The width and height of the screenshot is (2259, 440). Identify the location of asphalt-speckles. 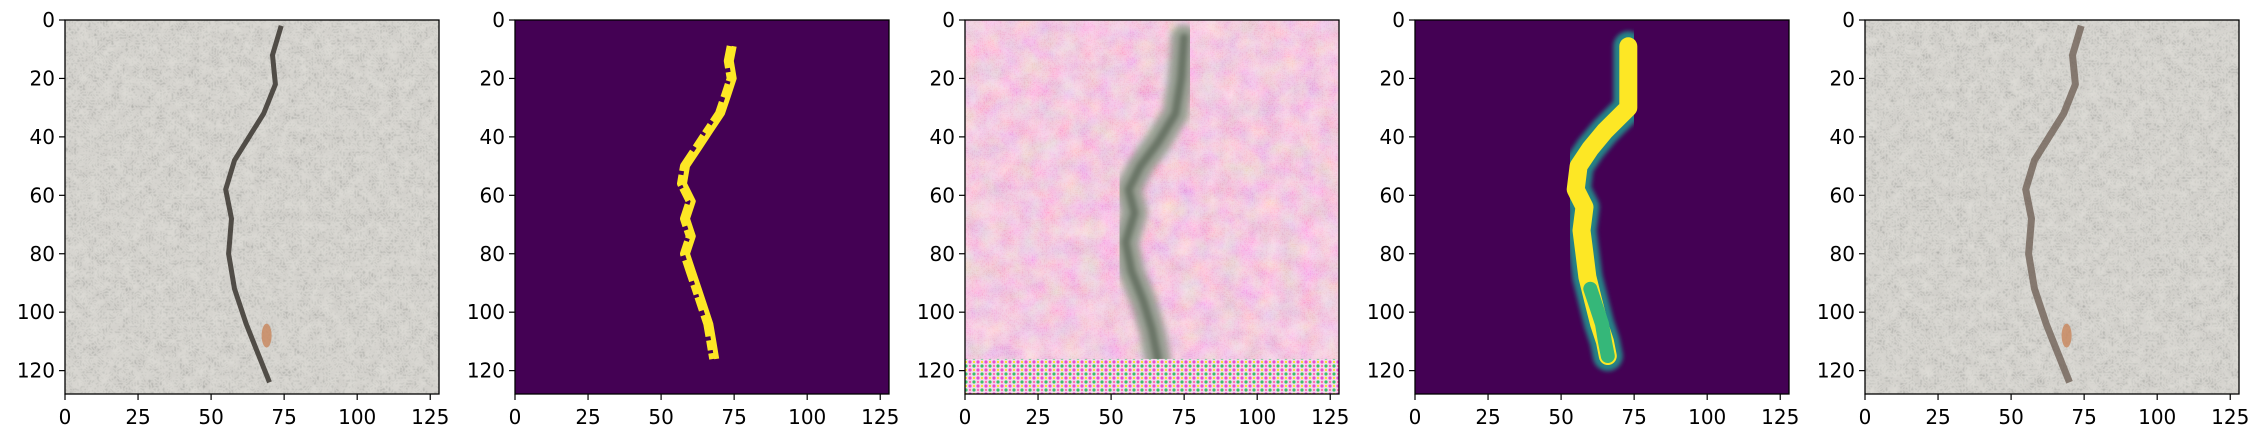
(252, 207).